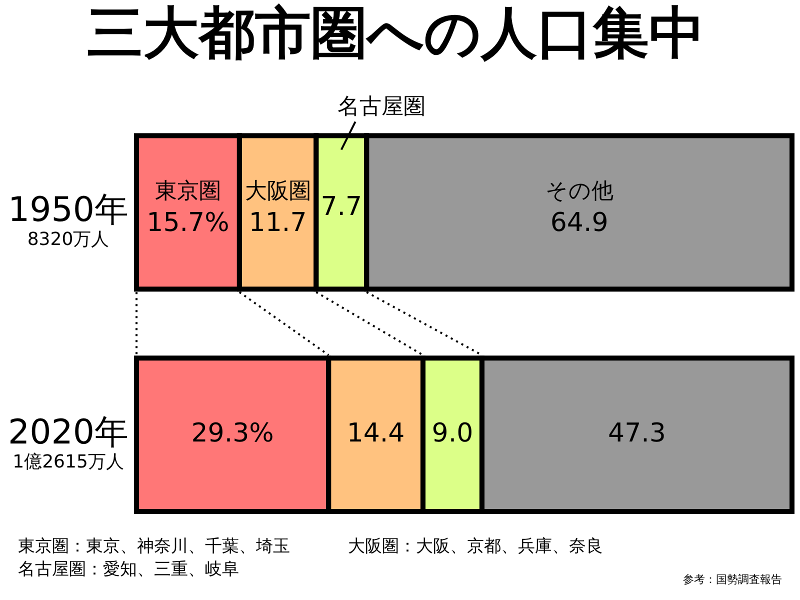  What do you see at coordinates (128, 569) in the screenshot?
I see `text: 名古屋圏：愛知、三重、岐阜` at bounding box center [128, 569].